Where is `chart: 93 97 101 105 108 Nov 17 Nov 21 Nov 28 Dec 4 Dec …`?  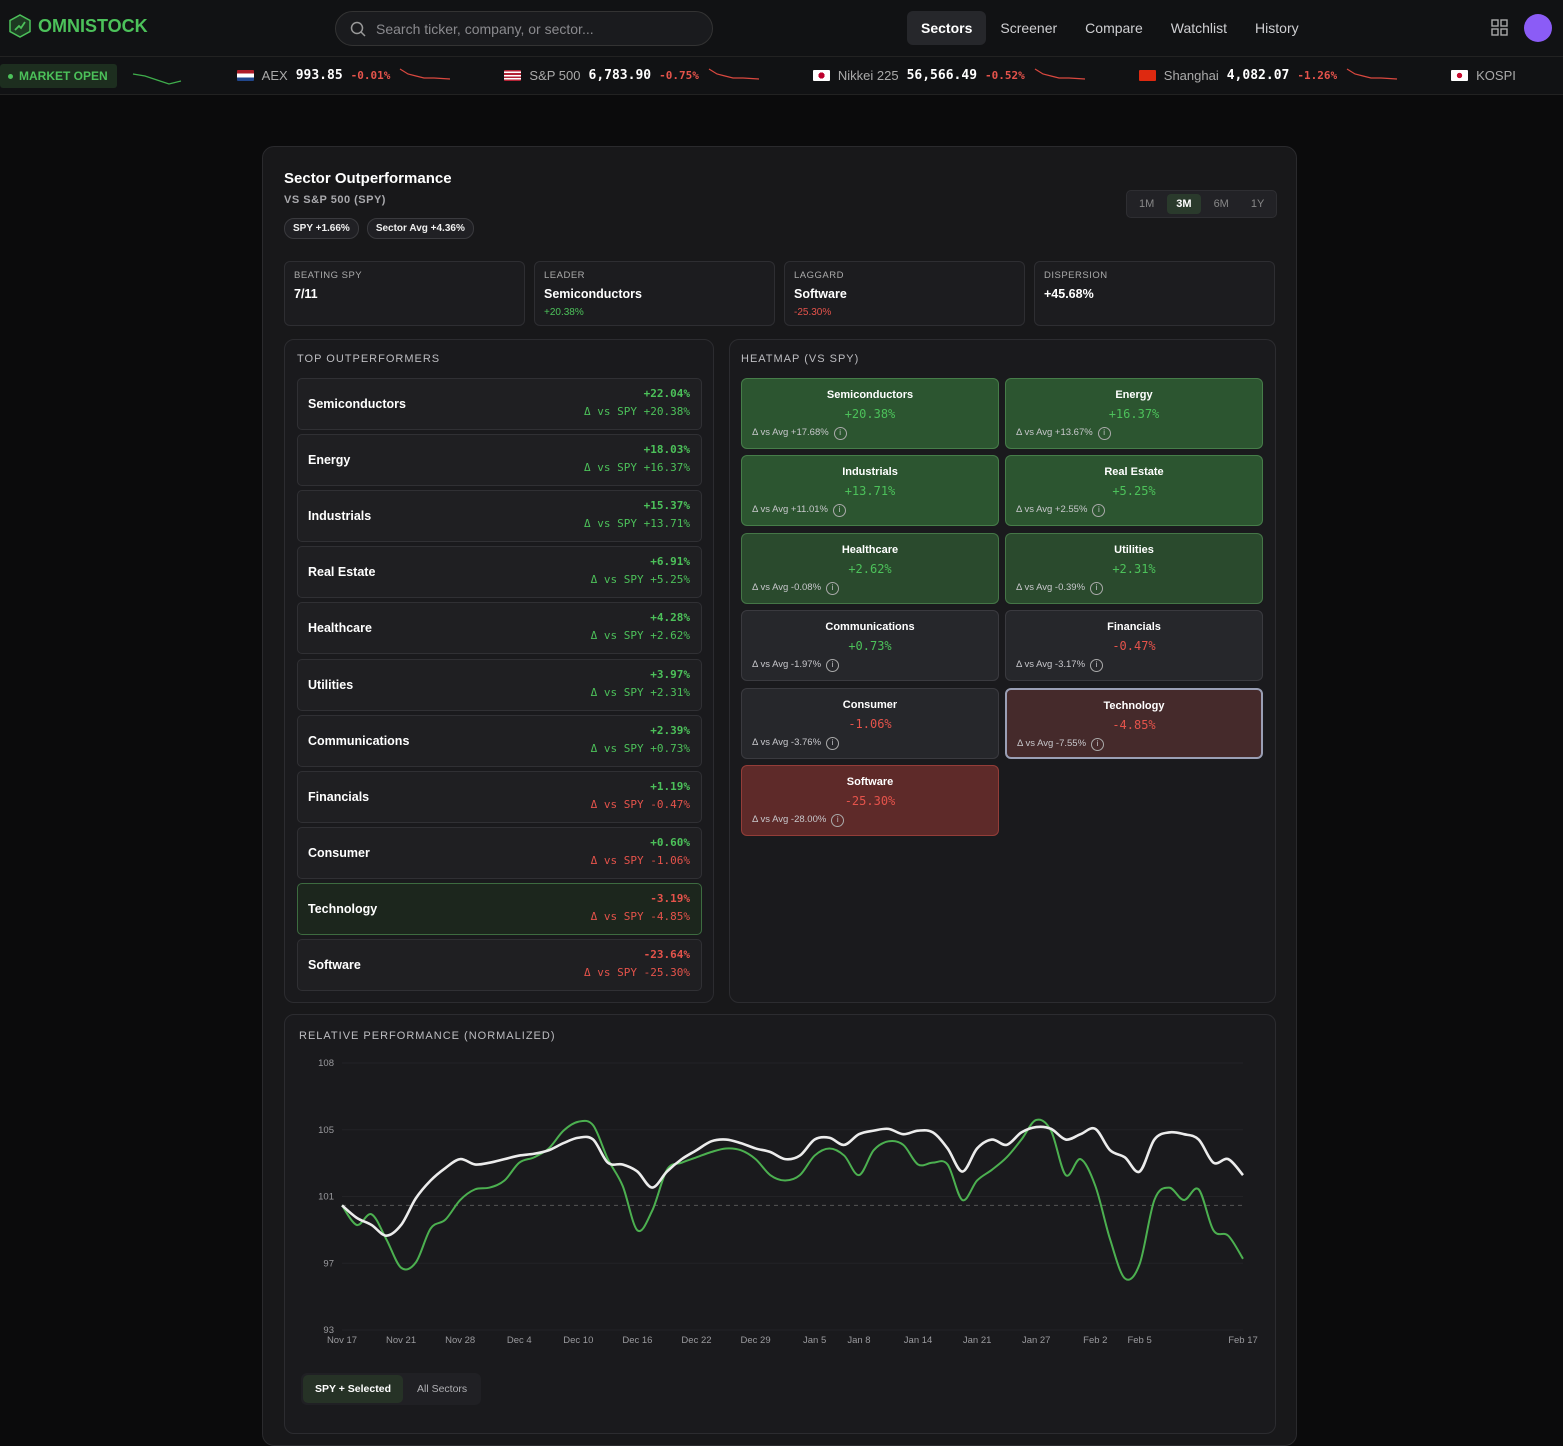 chart: 93 97 101 105 108 Nov 17 Nov 21 Nov 28 Dec 4 Dec … is located at coordinates (788, 1202).